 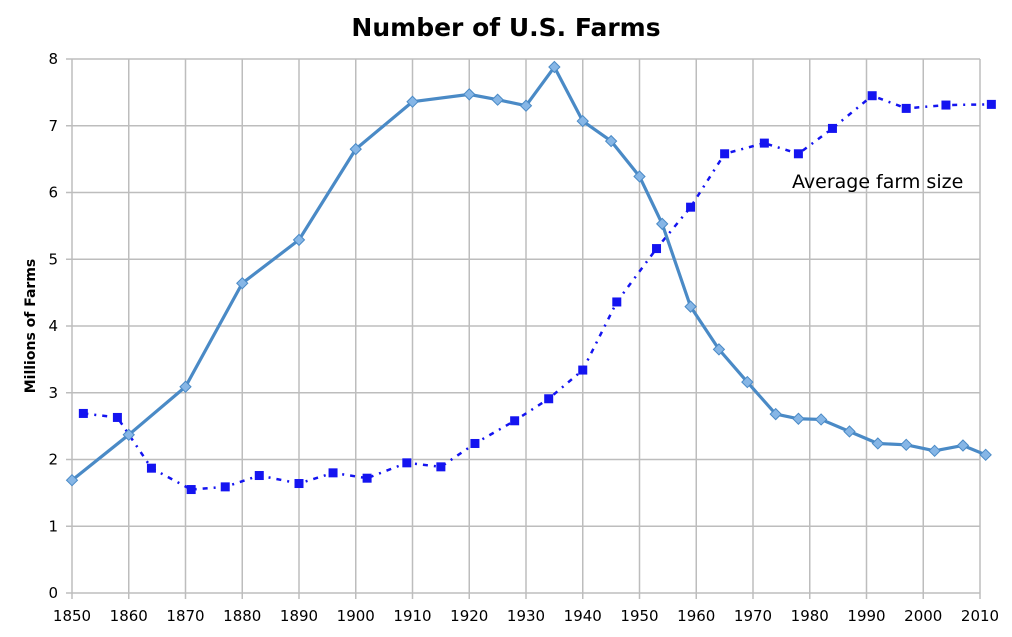 What do you see at coordinates (299, 616) in the screenshot?
I see `x-tick-label: 1890` at bounding box center [299, 616].